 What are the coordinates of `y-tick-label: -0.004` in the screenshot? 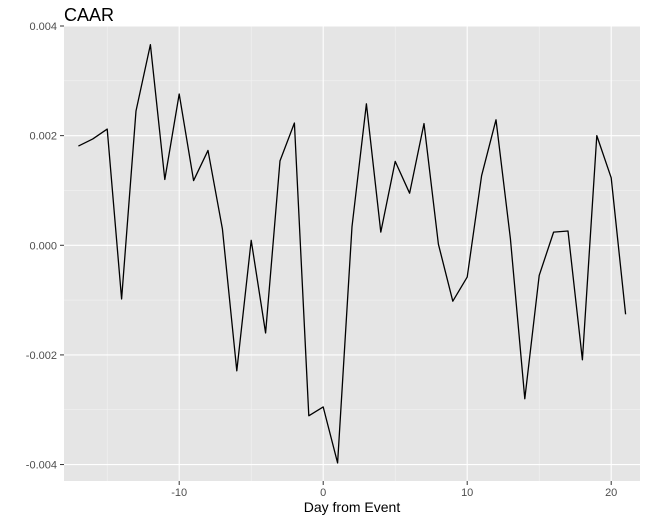 It's located at (41, 466).